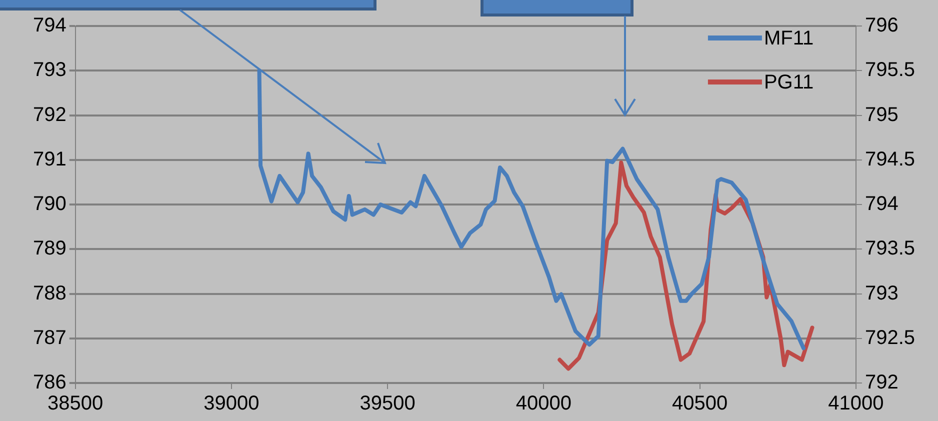  I want to click on y2-tick-label: 794, so click(881, 204).